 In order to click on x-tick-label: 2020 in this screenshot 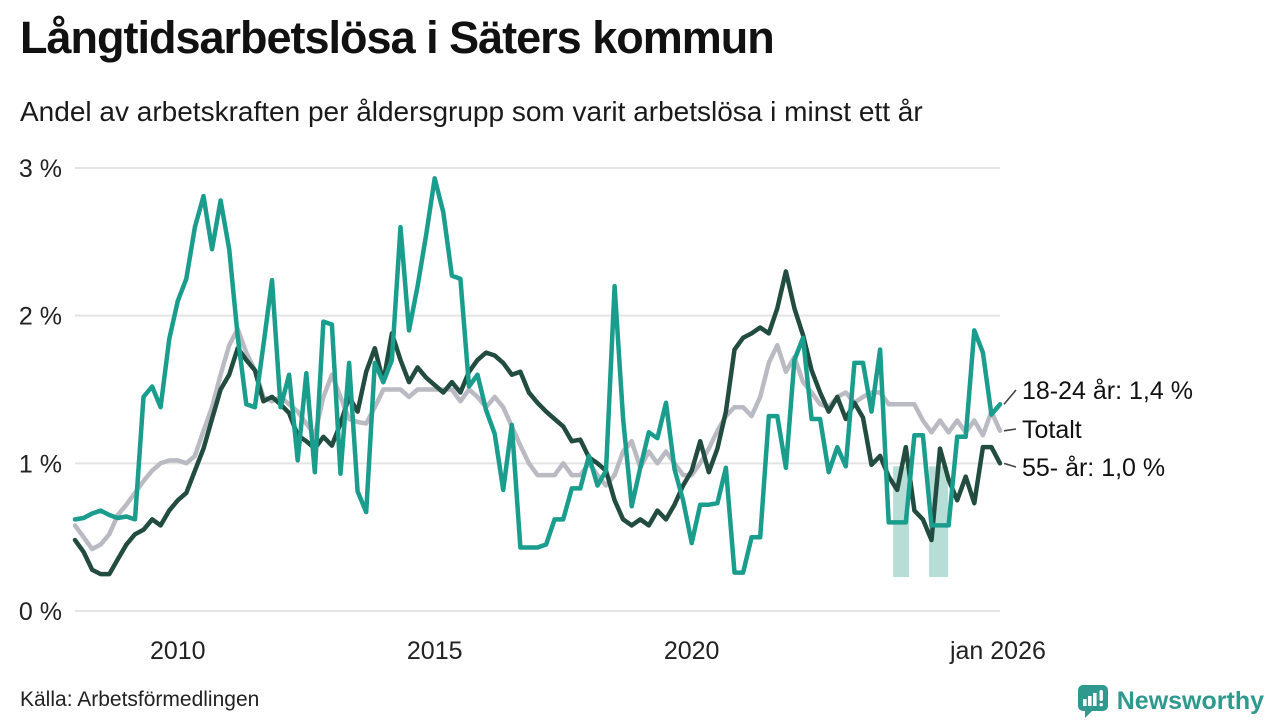, I will do `click(692, 651)`.